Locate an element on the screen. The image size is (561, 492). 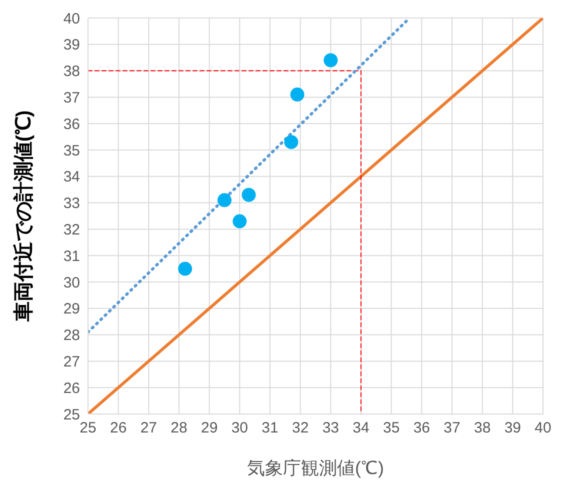
x-tick-label: 37 is located at coordinates (452, 428).